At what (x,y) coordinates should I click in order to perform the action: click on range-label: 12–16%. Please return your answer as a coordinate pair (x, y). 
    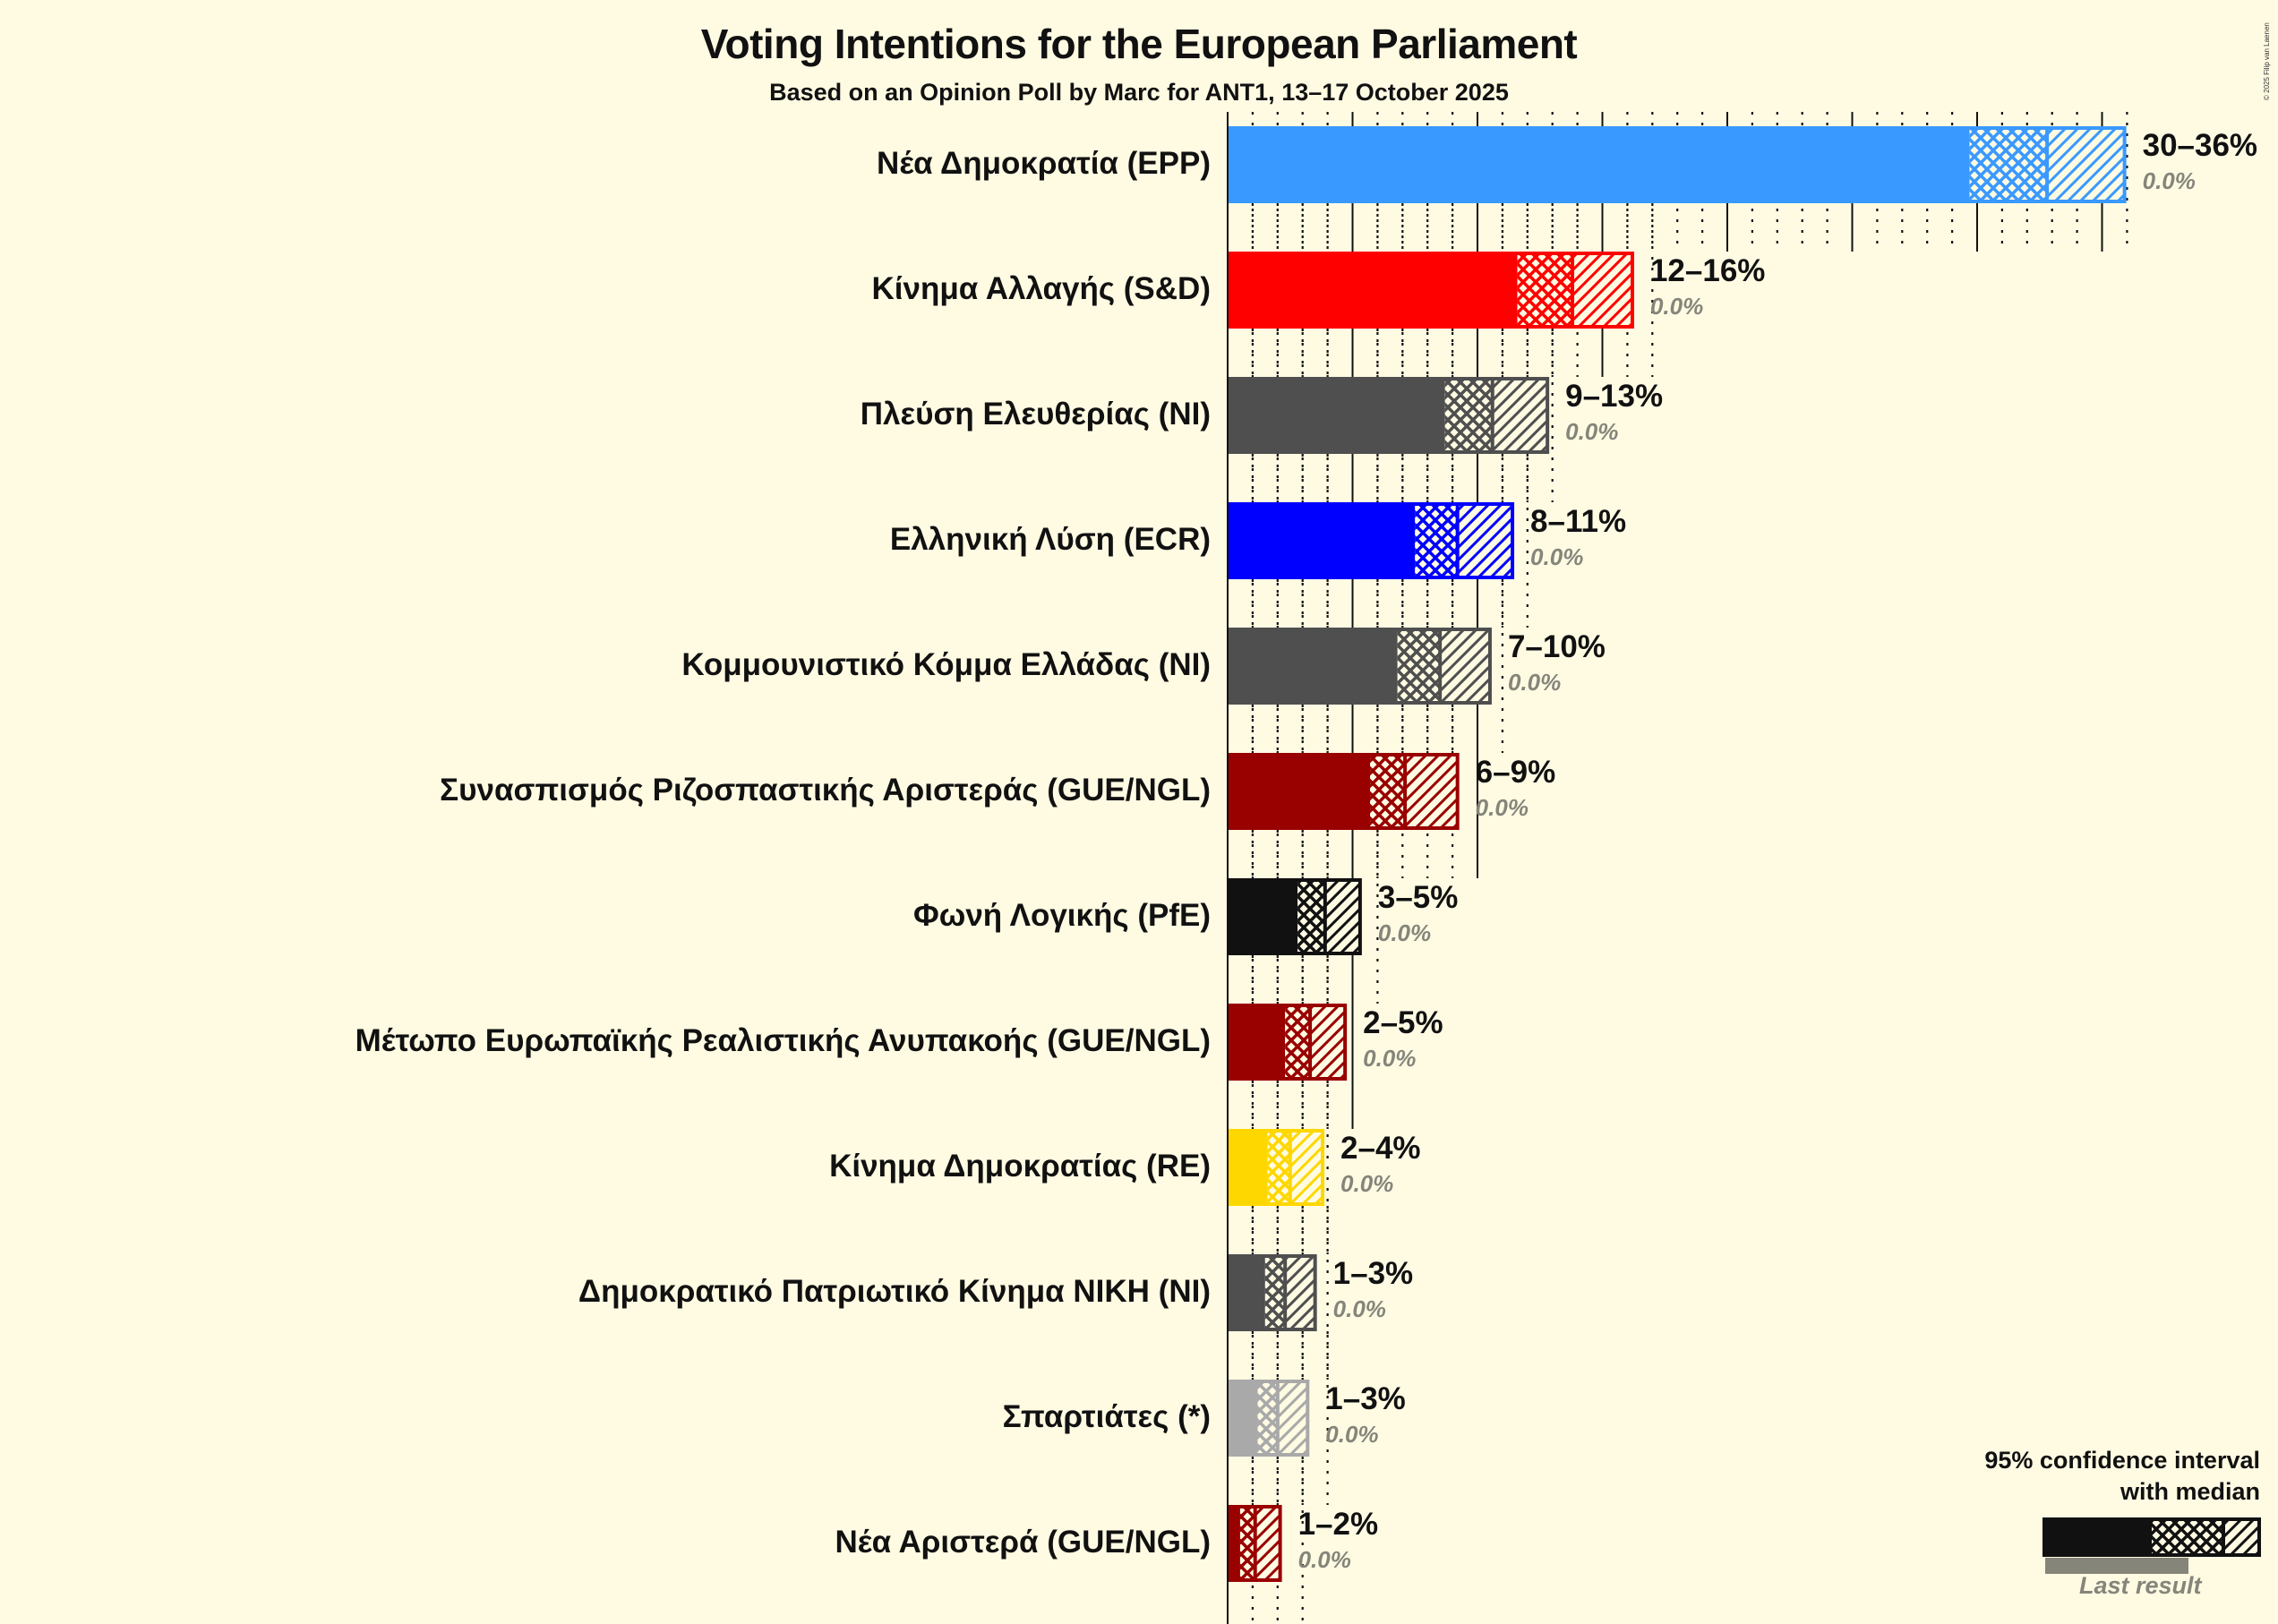
    Looking at the image, I should click on (1708, 270).